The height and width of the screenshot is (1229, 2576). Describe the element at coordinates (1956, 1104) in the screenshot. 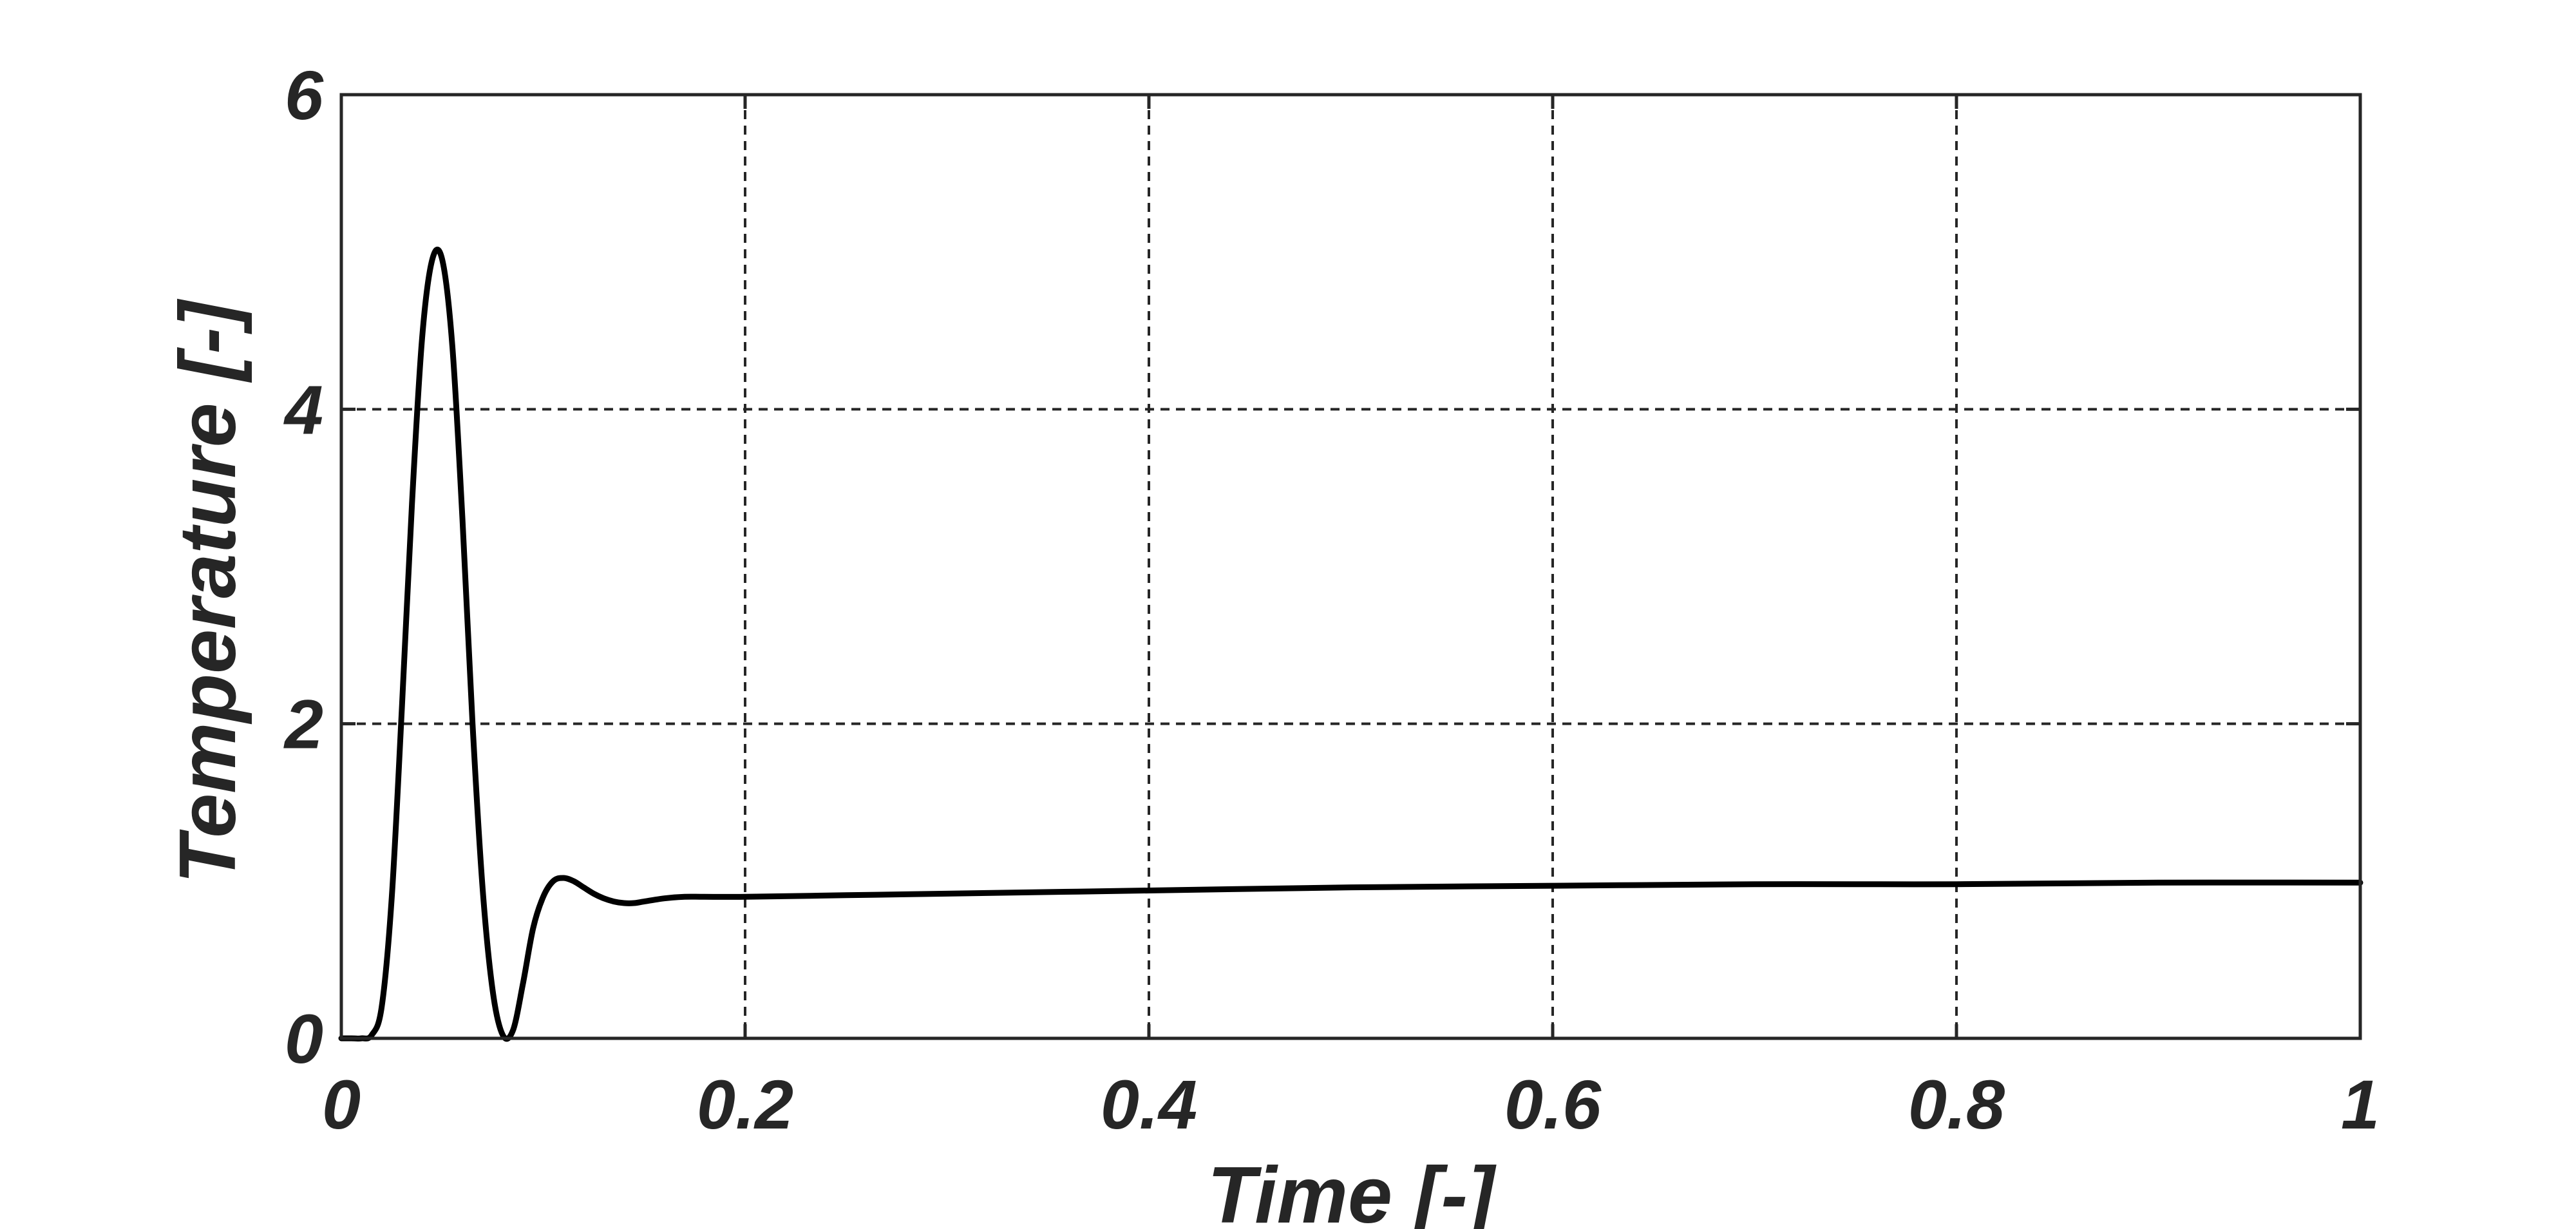

I see `x-tick-label: 0.8` at that location.